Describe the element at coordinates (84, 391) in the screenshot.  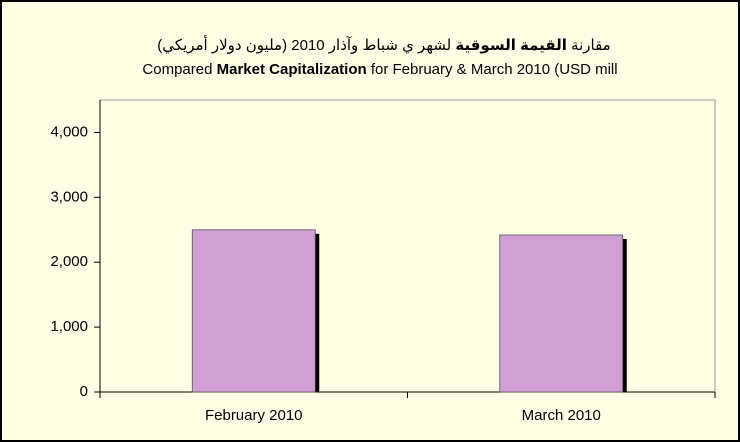
I see `y-tick-label: 0` at that location.